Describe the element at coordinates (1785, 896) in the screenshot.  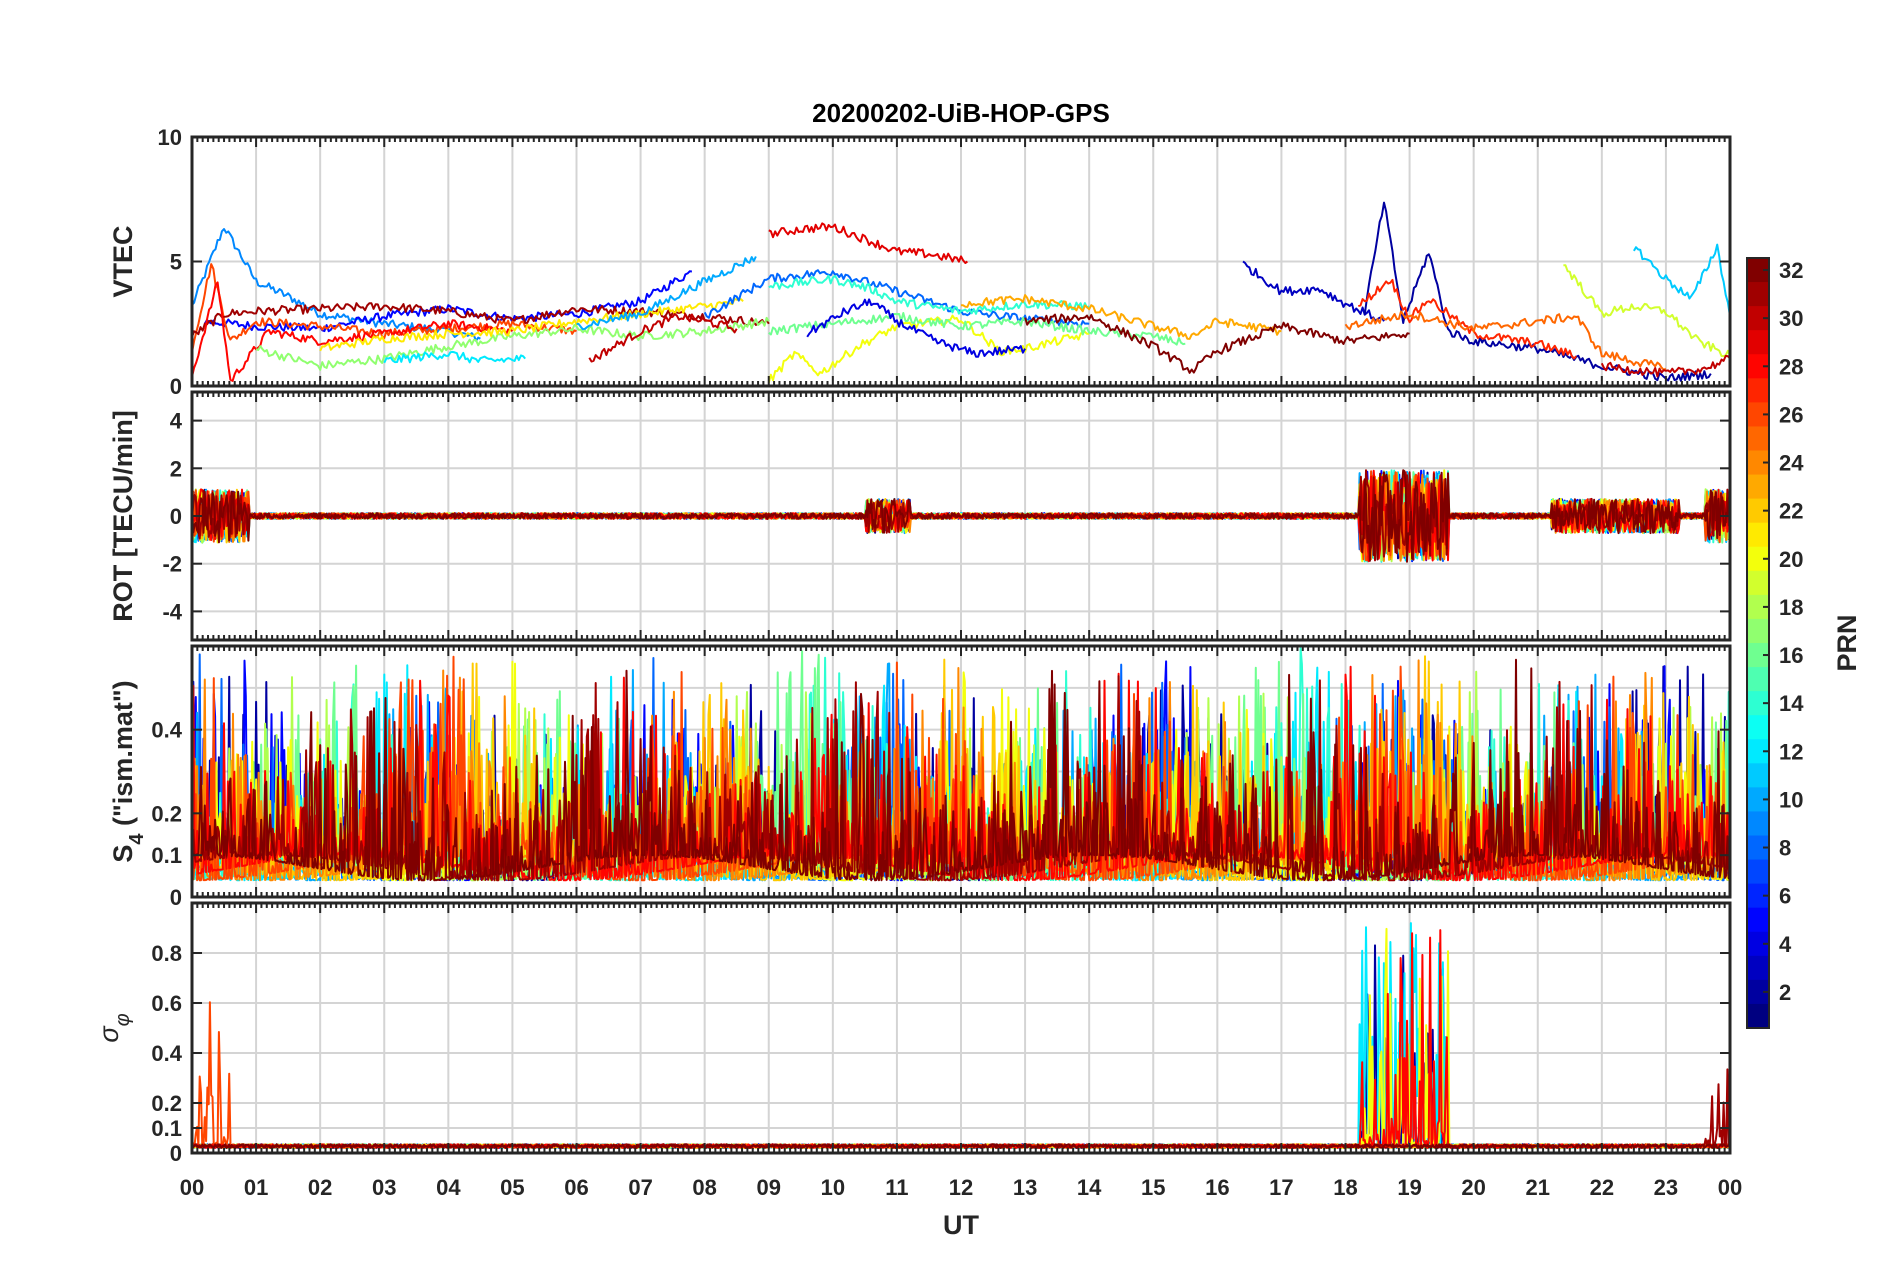
I see `colorbar-tick-label: 6` at that location.